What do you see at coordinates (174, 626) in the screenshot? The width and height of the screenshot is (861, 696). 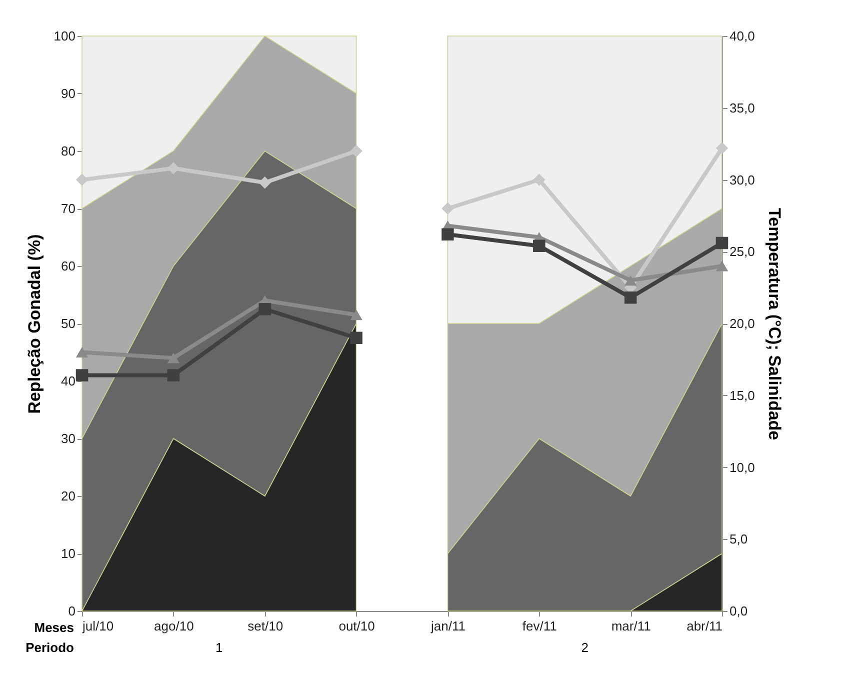 I see `x-tick-label: ago/10` at bounding box center [174, 626].